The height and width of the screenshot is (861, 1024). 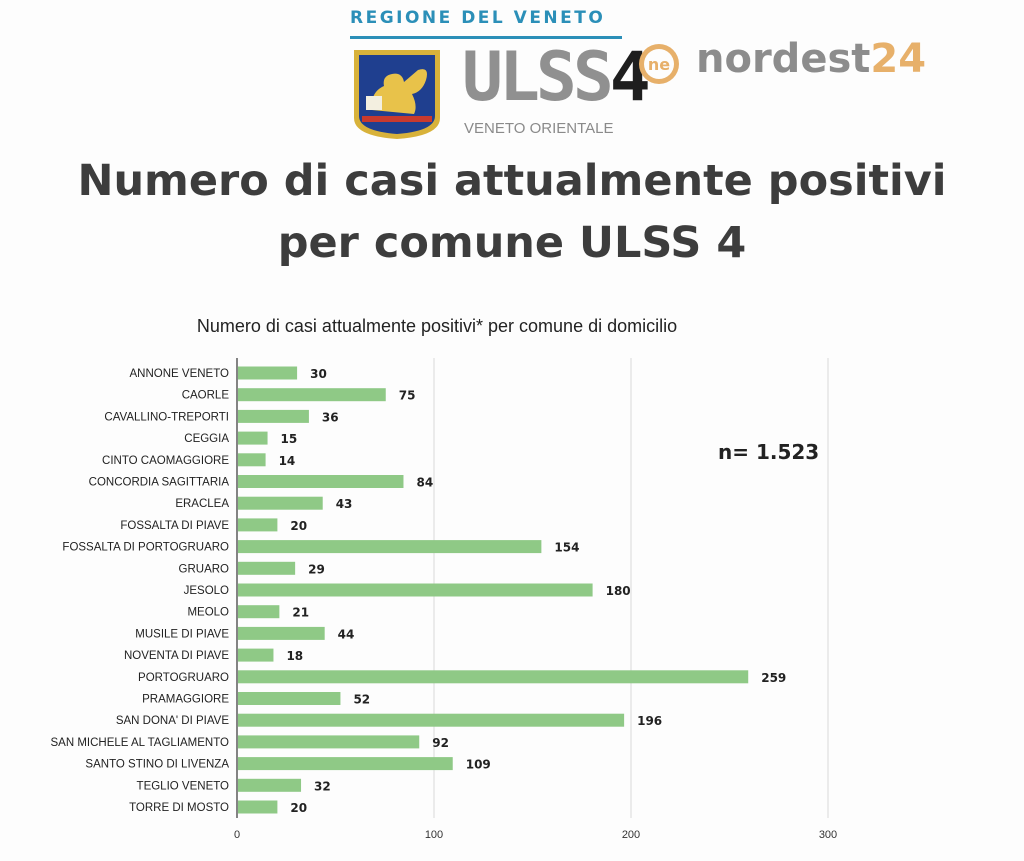 What do you see at coordinates (769, 452) in the screenshot?
I see `total-count-annotation: n= 1.523` at bounding box center [769, 452].